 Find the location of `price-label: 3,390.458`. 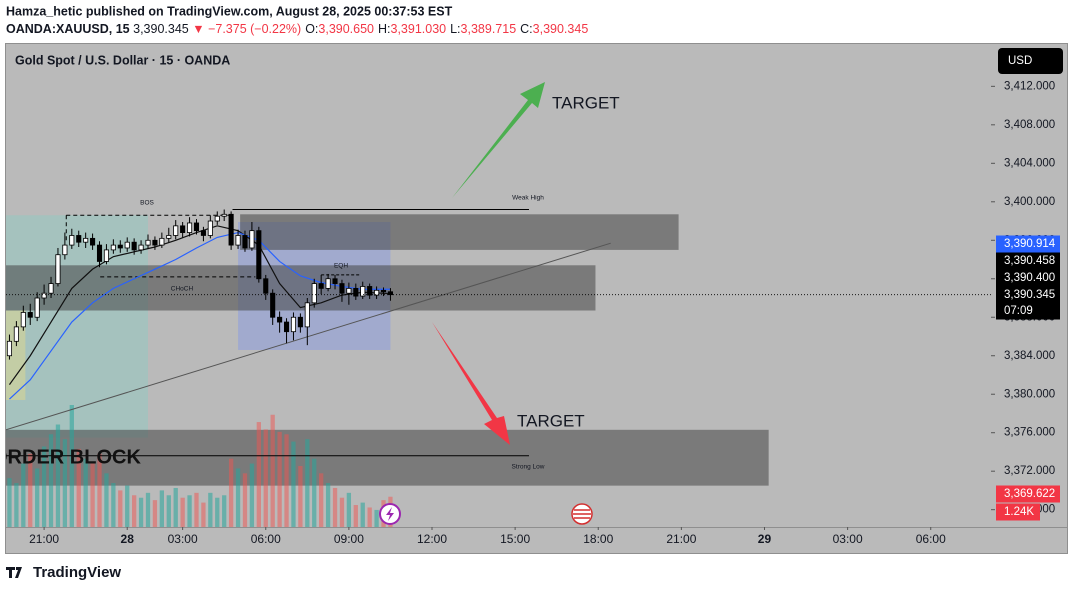

price-label: 3,390.458 is located at coordinates (1029, 261).